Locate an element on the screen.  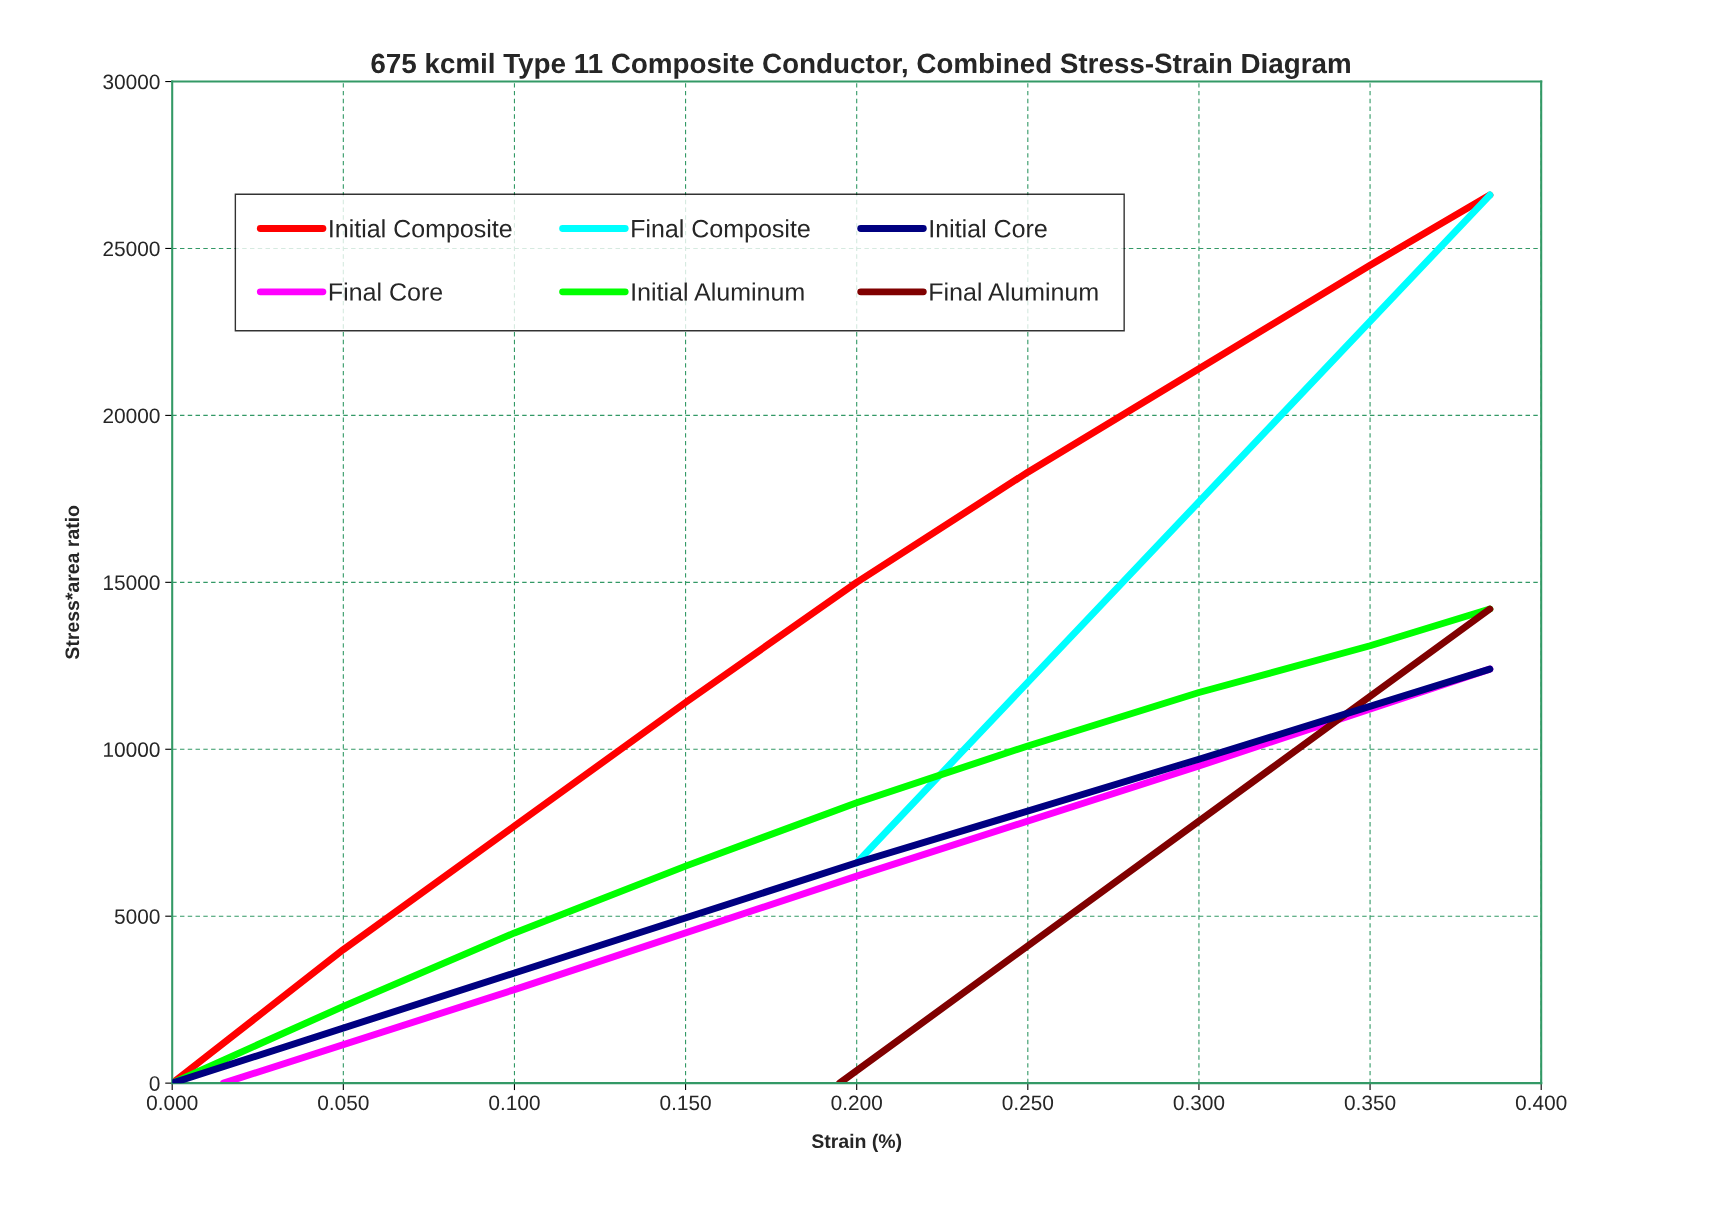
x-tick-label: 0.000 is located at coordinates (172, 1103).